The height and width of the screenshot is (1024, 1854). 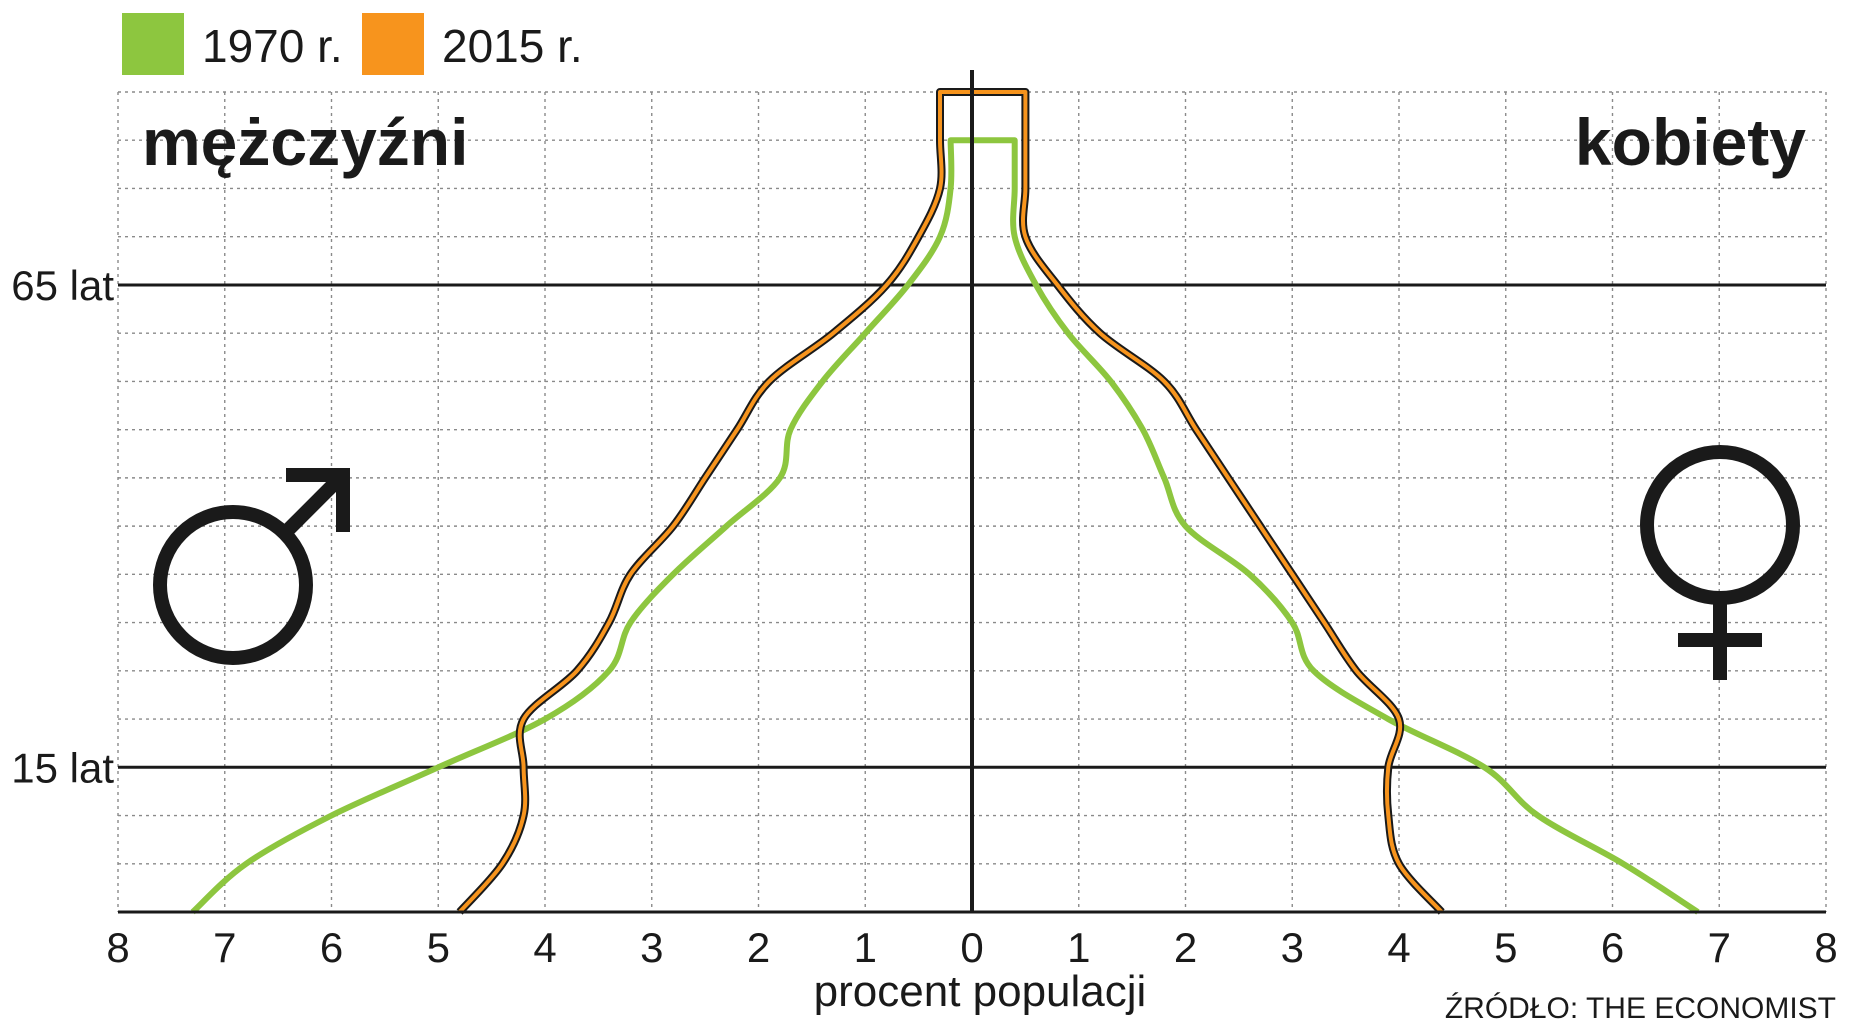 I want to click on y-tick-labels: 15 lat 65 lat, so click(x=62, y=526).